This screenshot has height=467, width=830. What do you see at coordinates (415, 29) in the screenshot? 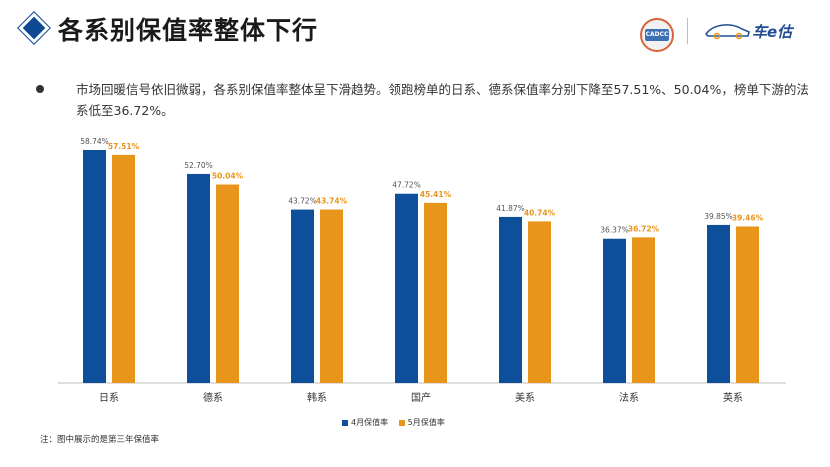
I see `header: 各系别保值率整体下行 CADCC 车e估` at bounding box center [415, 29].